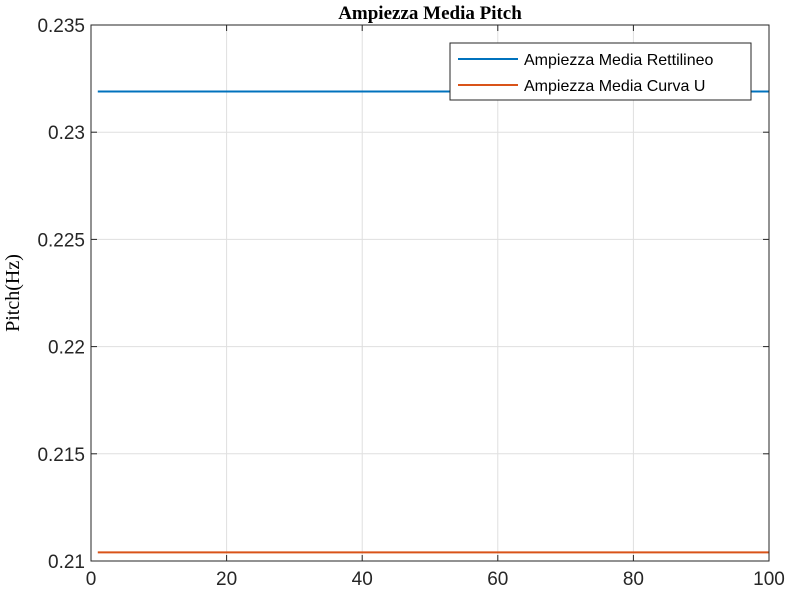 The width and height of the screenshot is (790, 595). Describe the element at coordinates (91, 579) in the screenshot. I see `x-tick-label: 0` at that location.